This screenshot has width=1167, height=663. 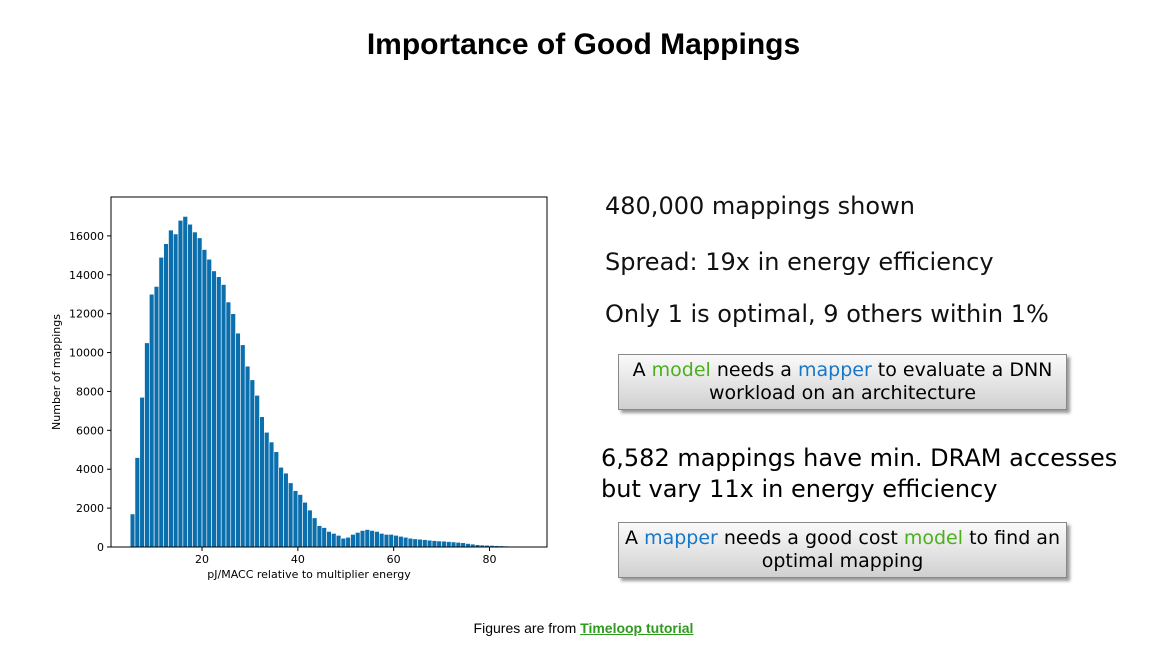 What do you see at coordinates (100, 547) in the screenshot?
I see `y-tick-label: 0` at bounding box center [100, 547].